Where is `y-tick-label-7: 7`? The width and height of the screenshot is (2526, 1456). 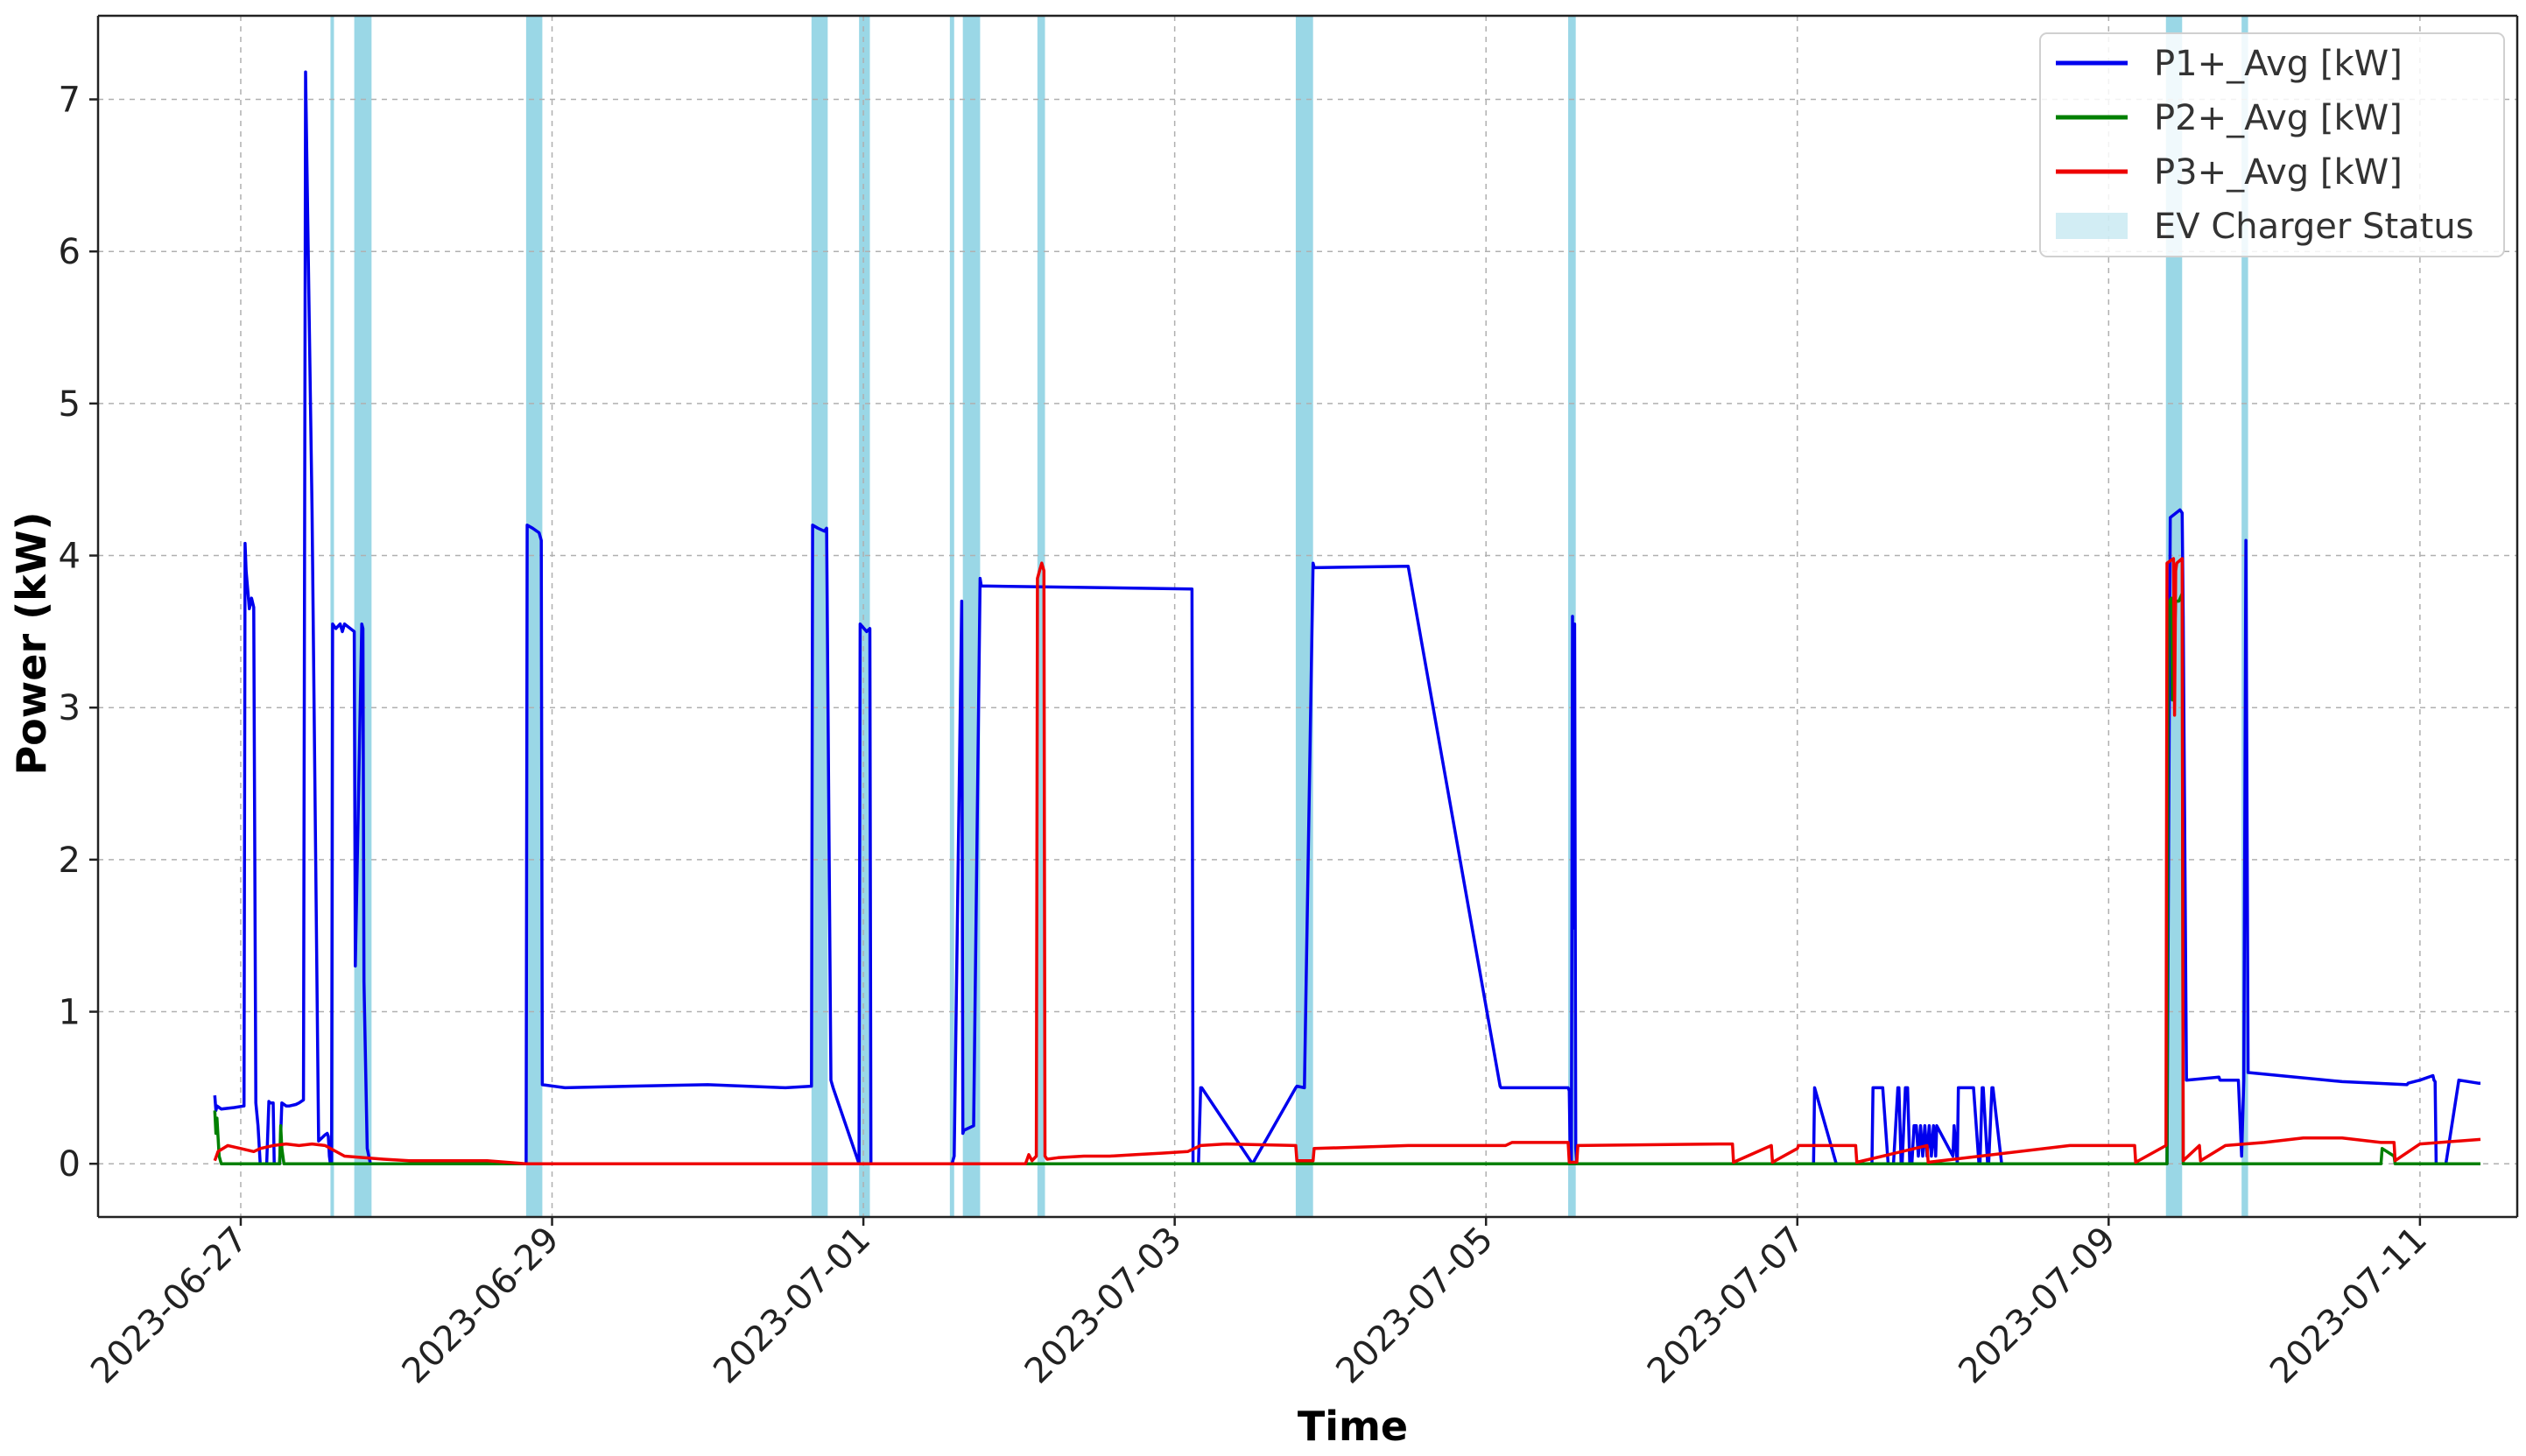 y-tick-label-7: 7 is located at coordinates (70, 101).